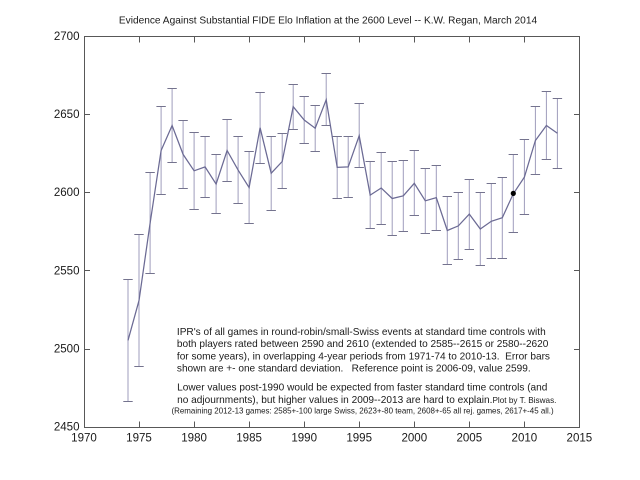 This screenshot has width=640, height=480. Describe the element at coordinates (67, 115) in the screenshot. I see `svg-text: 2650` at that location.